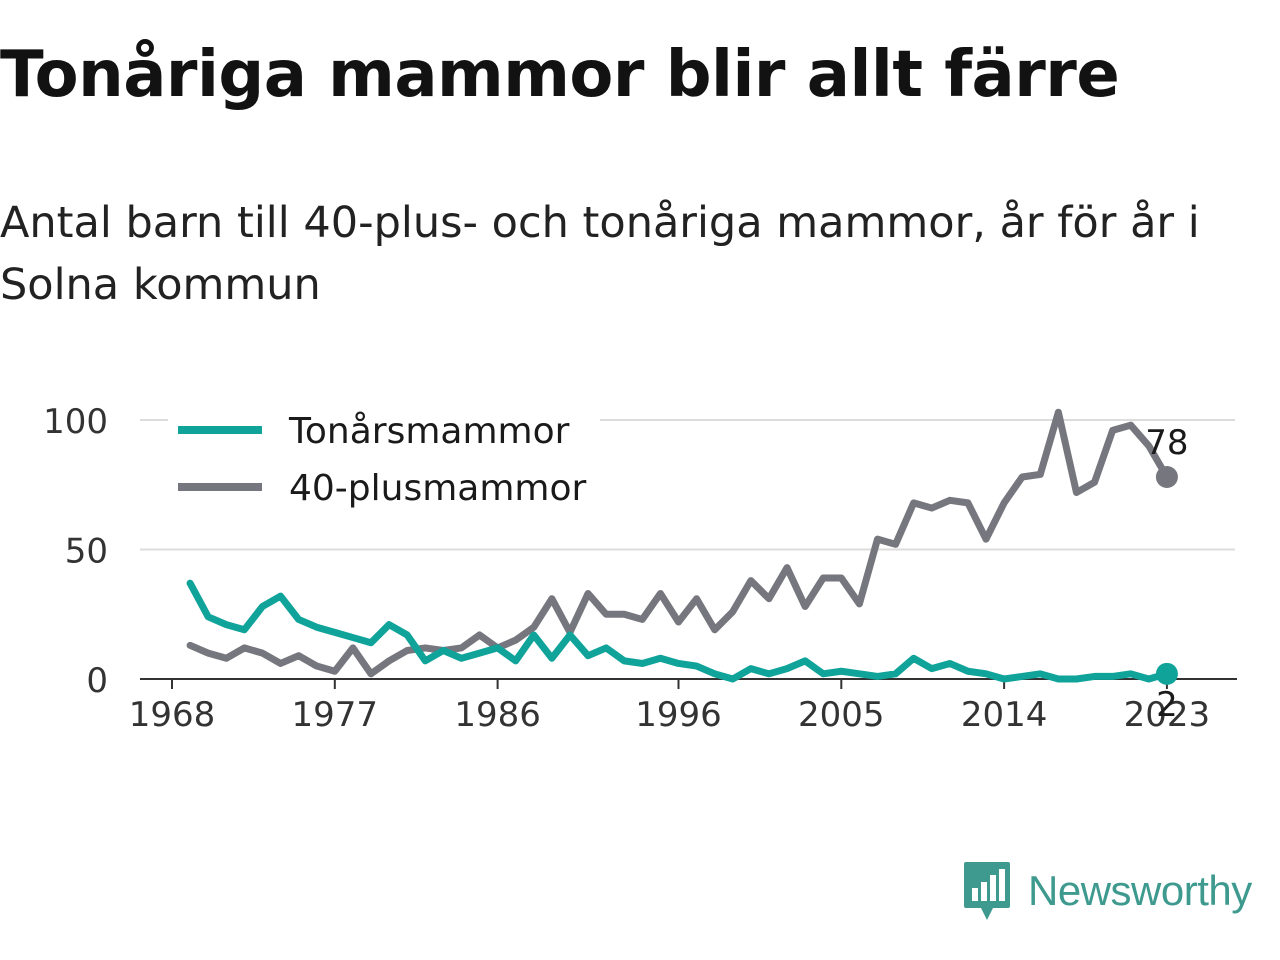 Image resolution: width=1280 pixels, height=960 pixels. What do you see at coordinates (497, 715) in the screenshot?
I see `x-tick-label: 1986` at bounding box center [497, 715].